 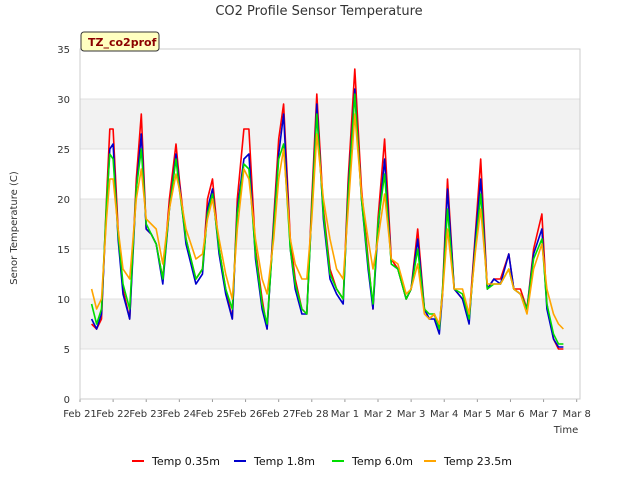 I want to click on y-axis-label: Senor Temperature (C), so click(x=14, y=228).